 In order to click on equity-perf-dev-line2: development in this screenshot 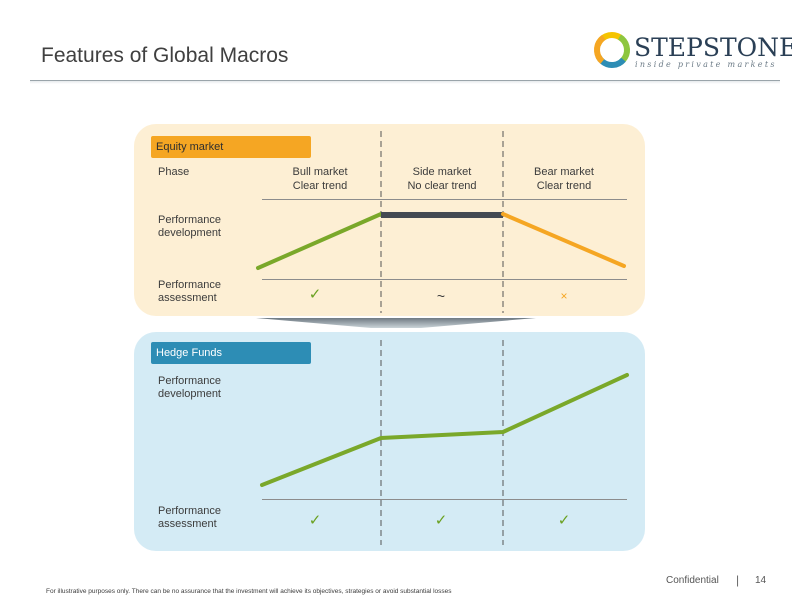, I will do `click(189, 233)`.